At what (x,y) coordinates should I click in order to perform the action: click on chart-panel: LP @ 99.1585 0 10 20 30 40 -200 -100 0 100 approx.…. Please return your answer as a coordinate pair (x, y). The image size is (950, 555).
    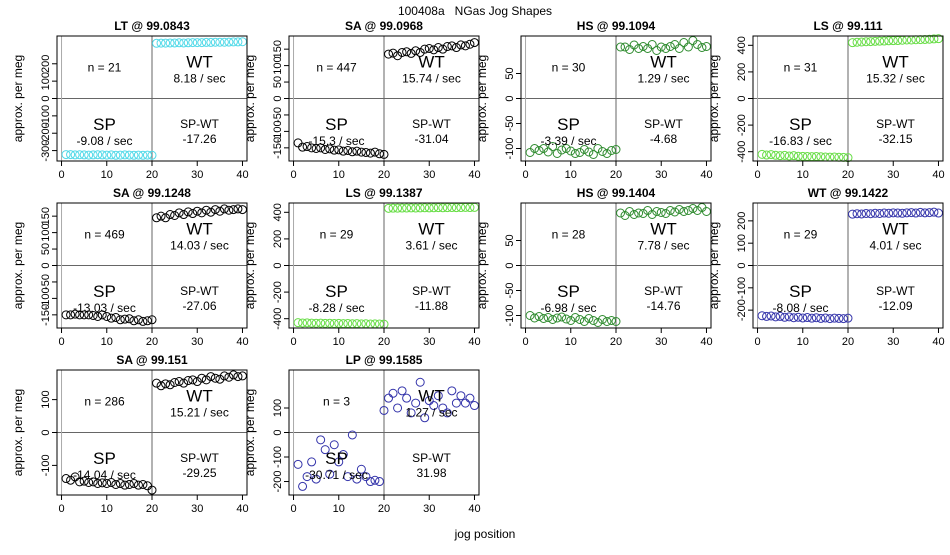
    Looking at the image, I should click on (362, 434).